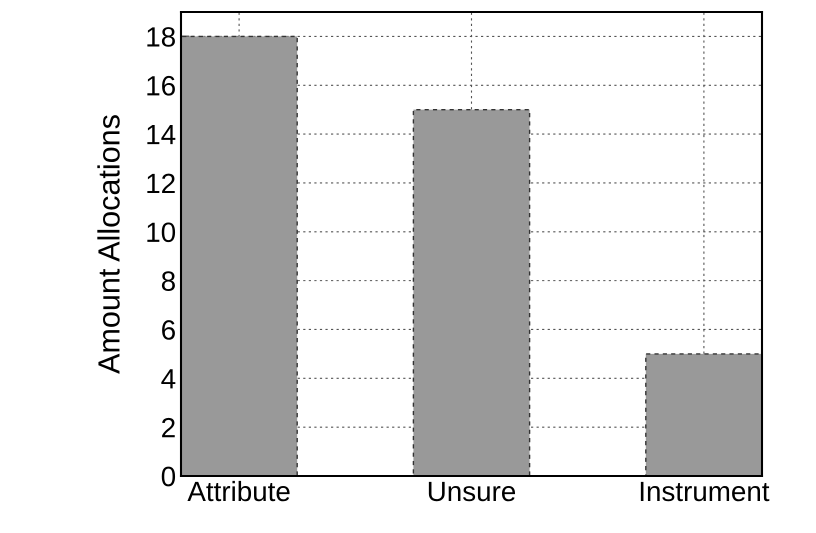 Image resolution: width=816 pixels, height=533 pixels. Describe the element at coordinates (168, 281) in the screenshot. I see `y-tick-label: 8` at that location.